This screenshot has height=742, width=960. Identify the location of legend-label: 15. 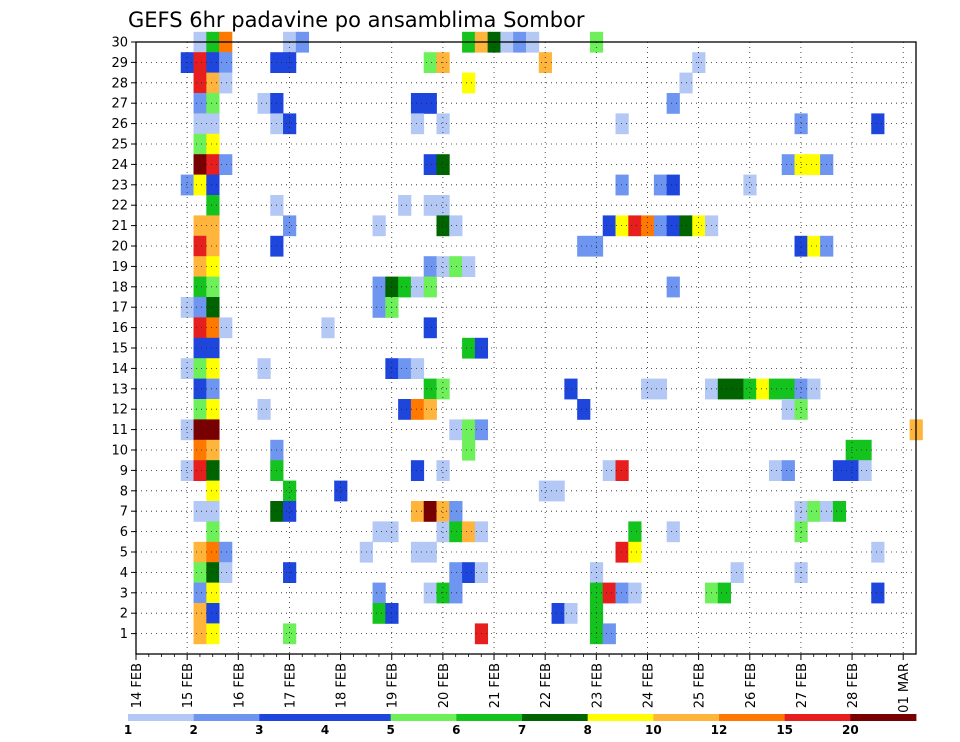
(784, 730).